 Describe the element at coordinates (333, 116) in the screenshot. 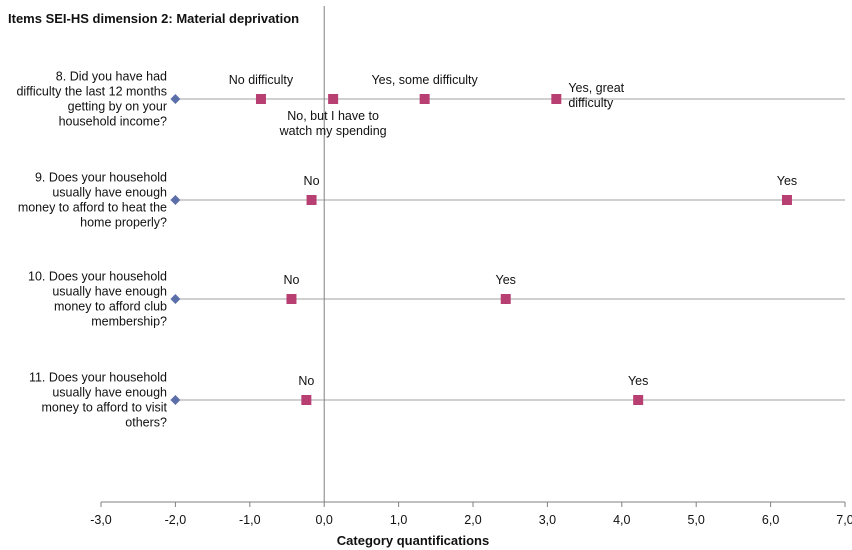

I see `category-label-line: No, but I have to` at that location.